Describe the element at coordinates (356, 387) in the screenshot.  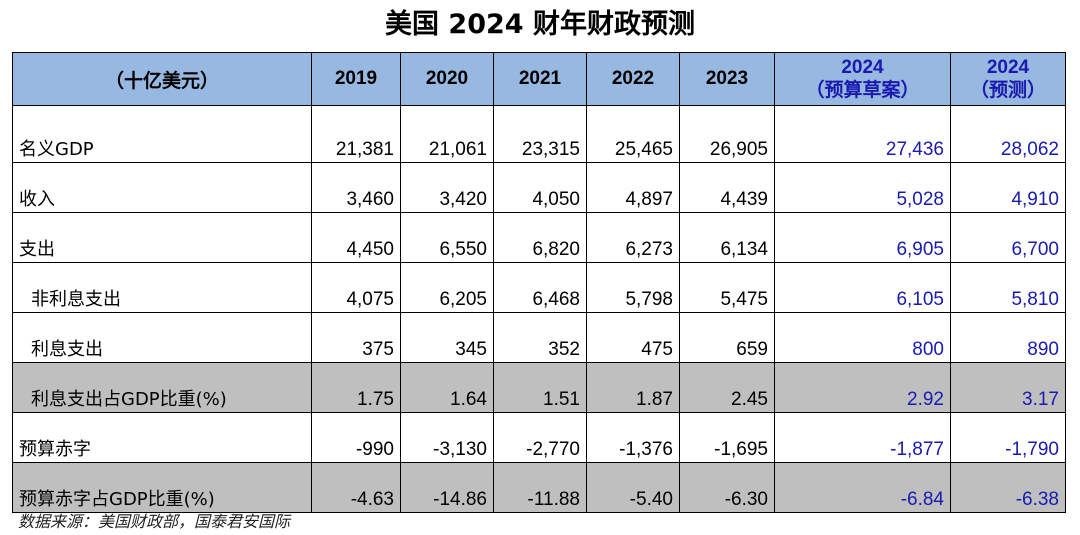
I see `table-cell: 1.75` at that location.